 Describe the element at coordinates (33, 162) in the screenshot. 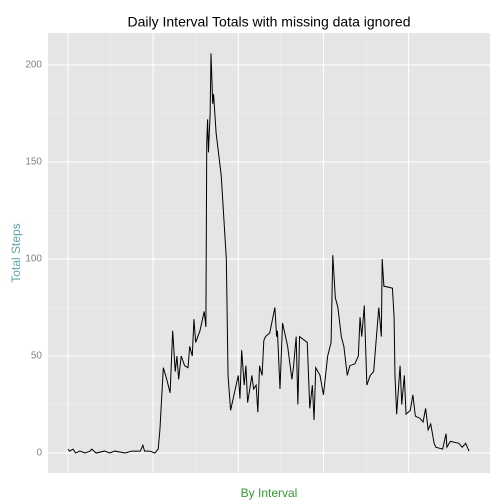

I see `y-tick-label: 150` at that location.